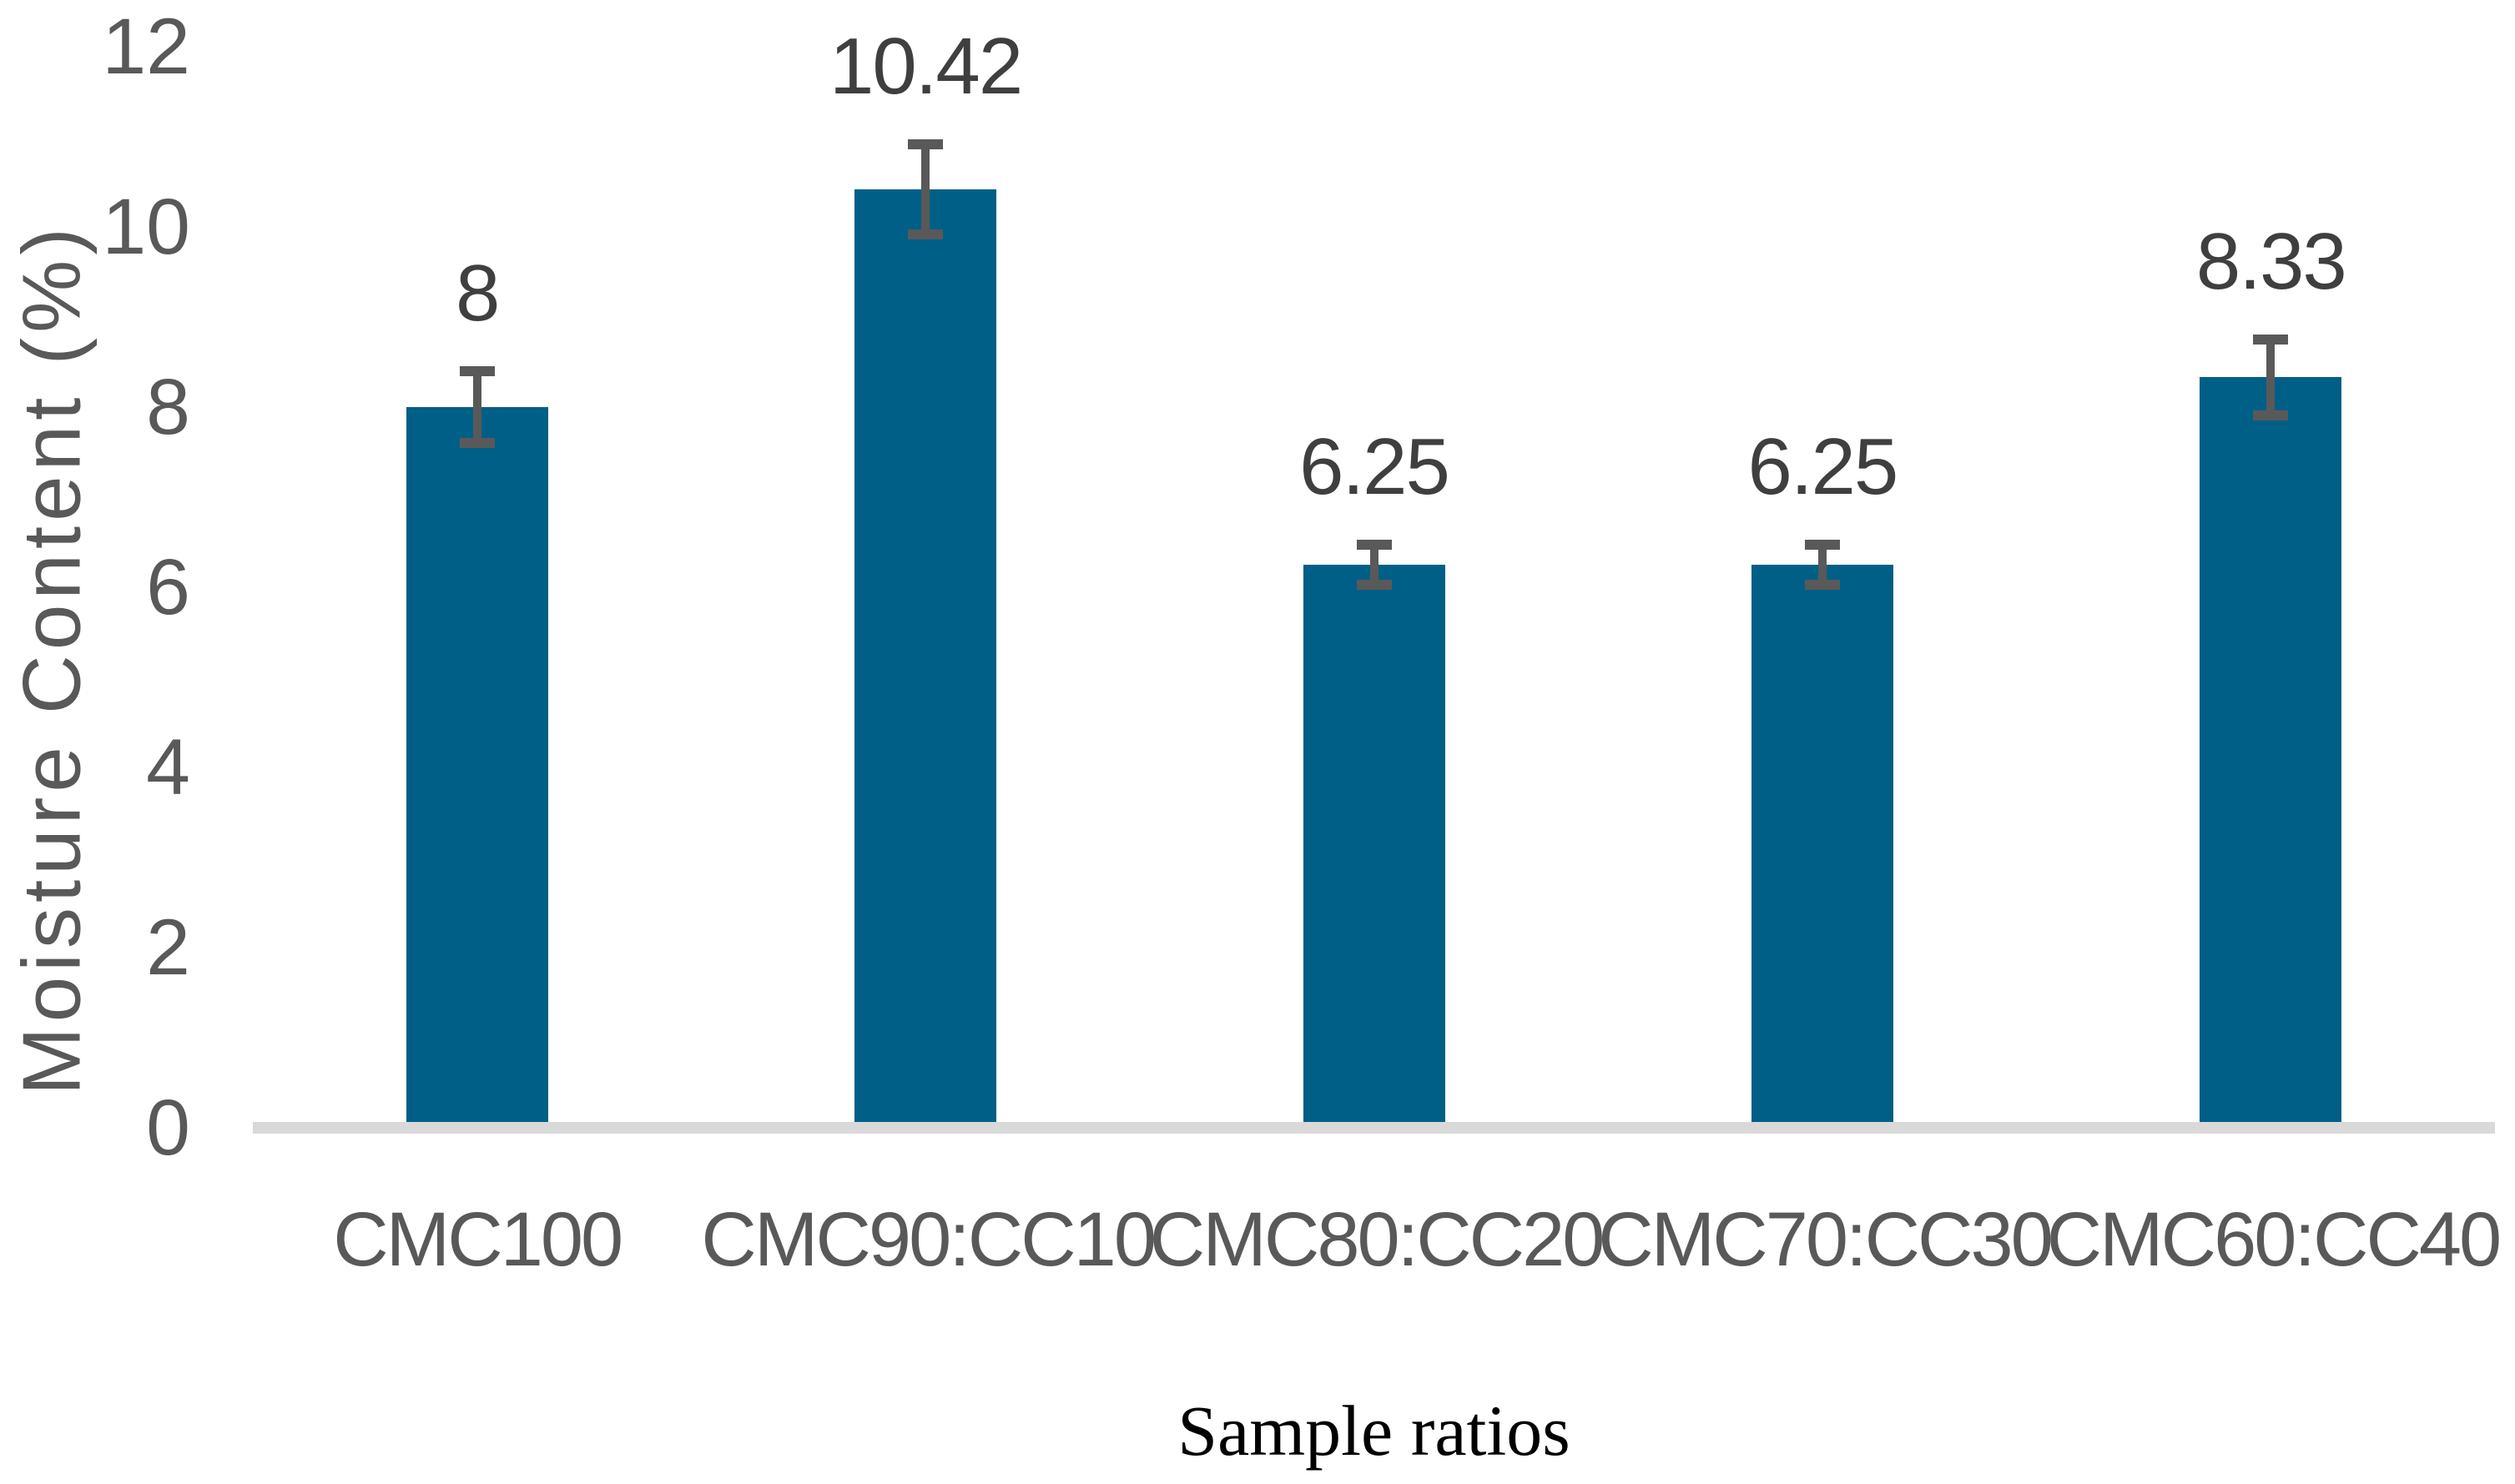 Image resolution: width=2515 pixels, height=1484 pixels. What do you see at coordinates (1374, 1128) in the screenshot?
I see `x-axis-baseline` at bounding box center [1374, 1128].